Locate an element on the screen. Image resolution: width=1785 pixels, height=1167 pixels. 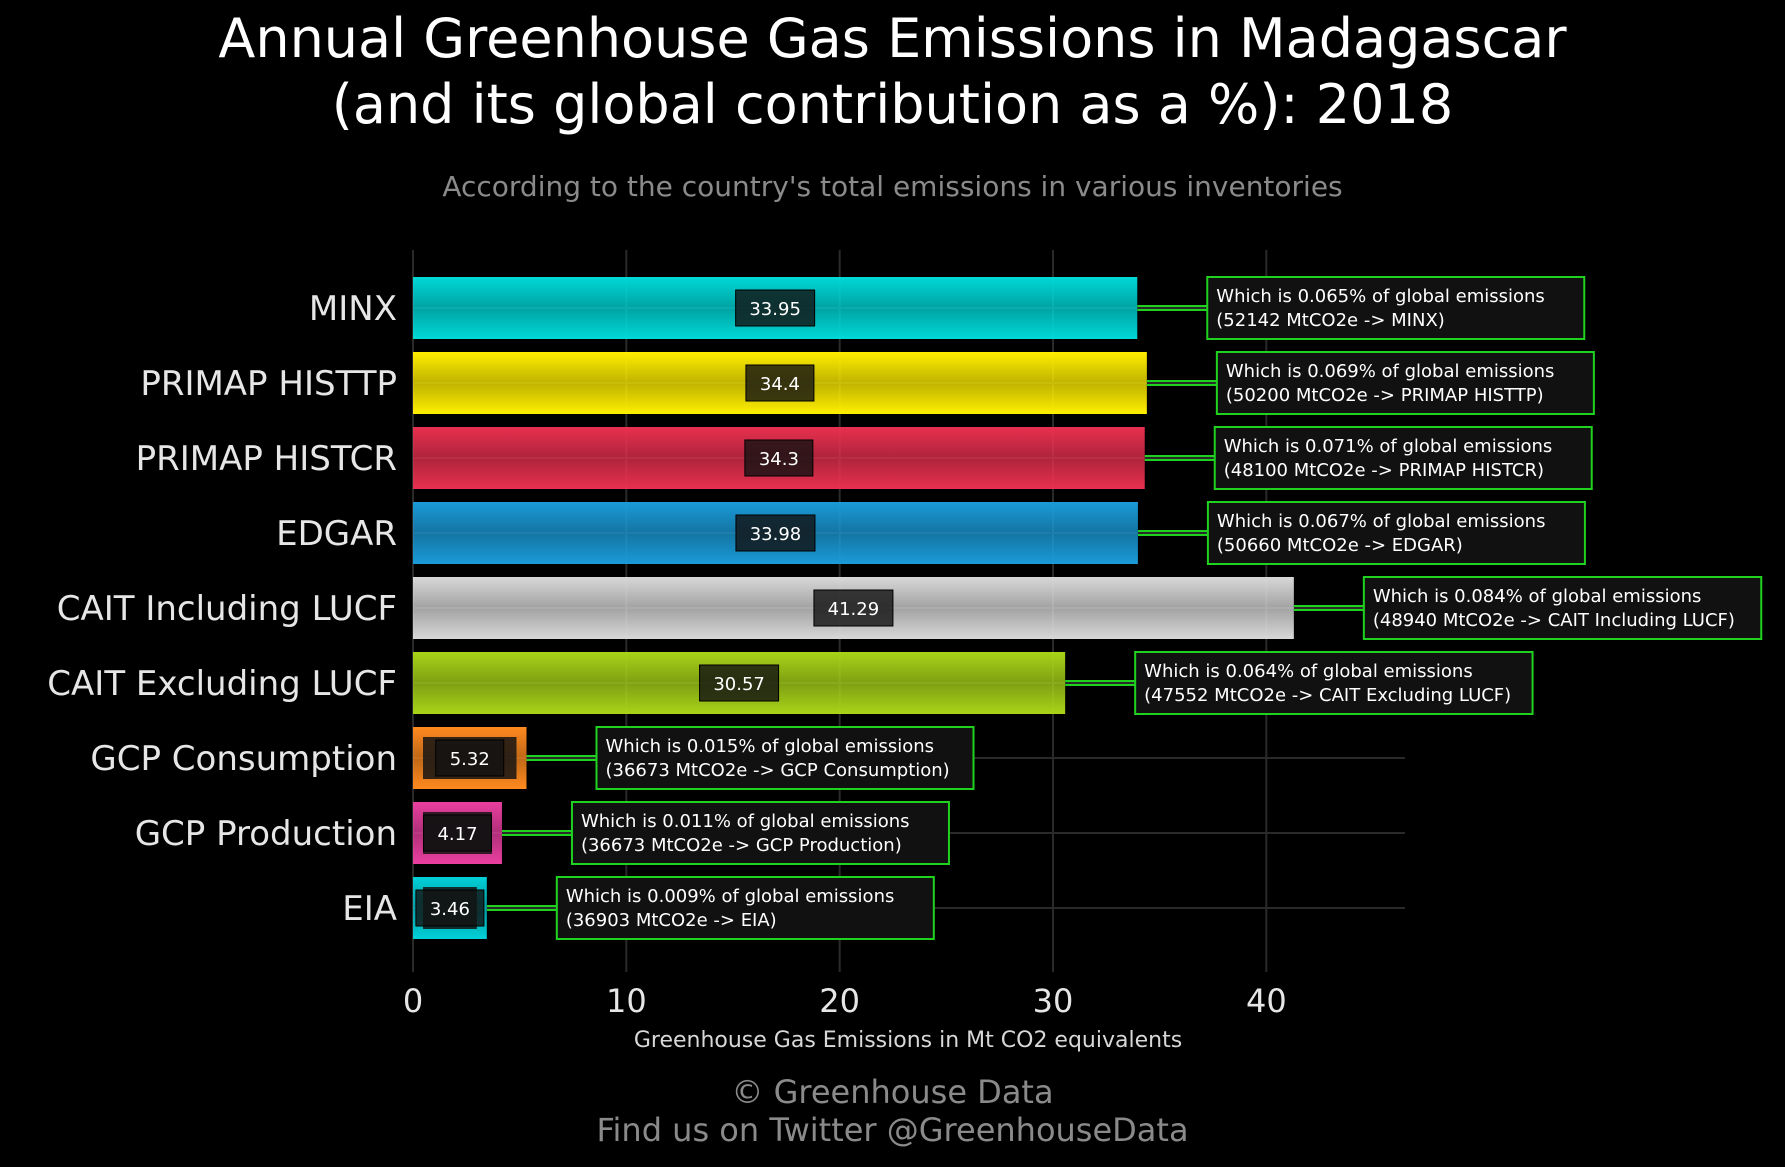
annotation-line-1: Which is 0.009% of global emissions is located at coordinates (730, 896).